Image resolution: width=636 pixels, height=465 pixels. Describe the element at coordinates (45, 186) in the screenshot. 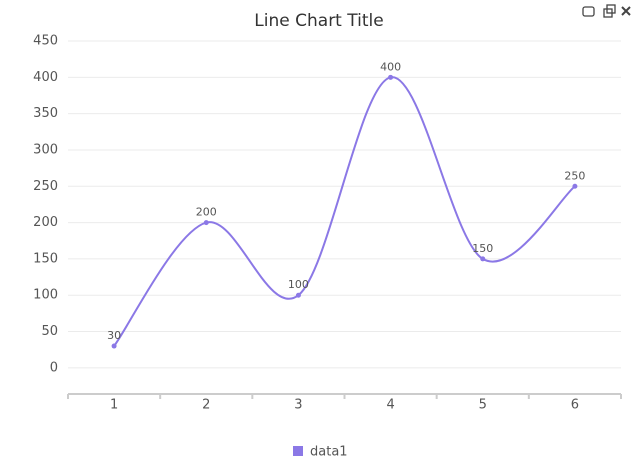

I see `y-tick-label: 250` at that location.